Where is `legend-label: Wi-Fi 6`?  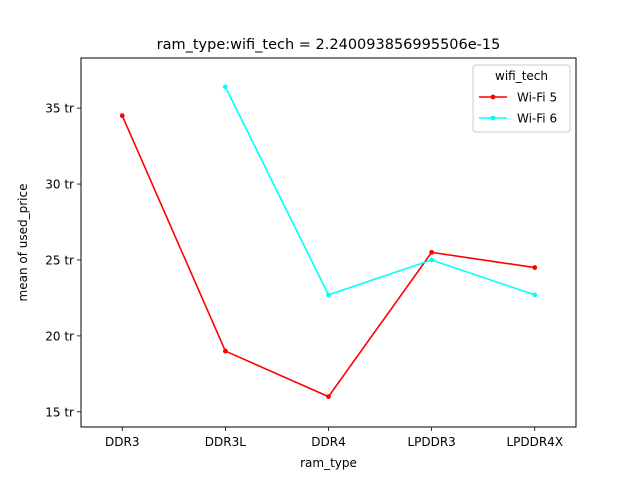 legend-label: Wi-Fi 6 is located at coordinates (537, 119).